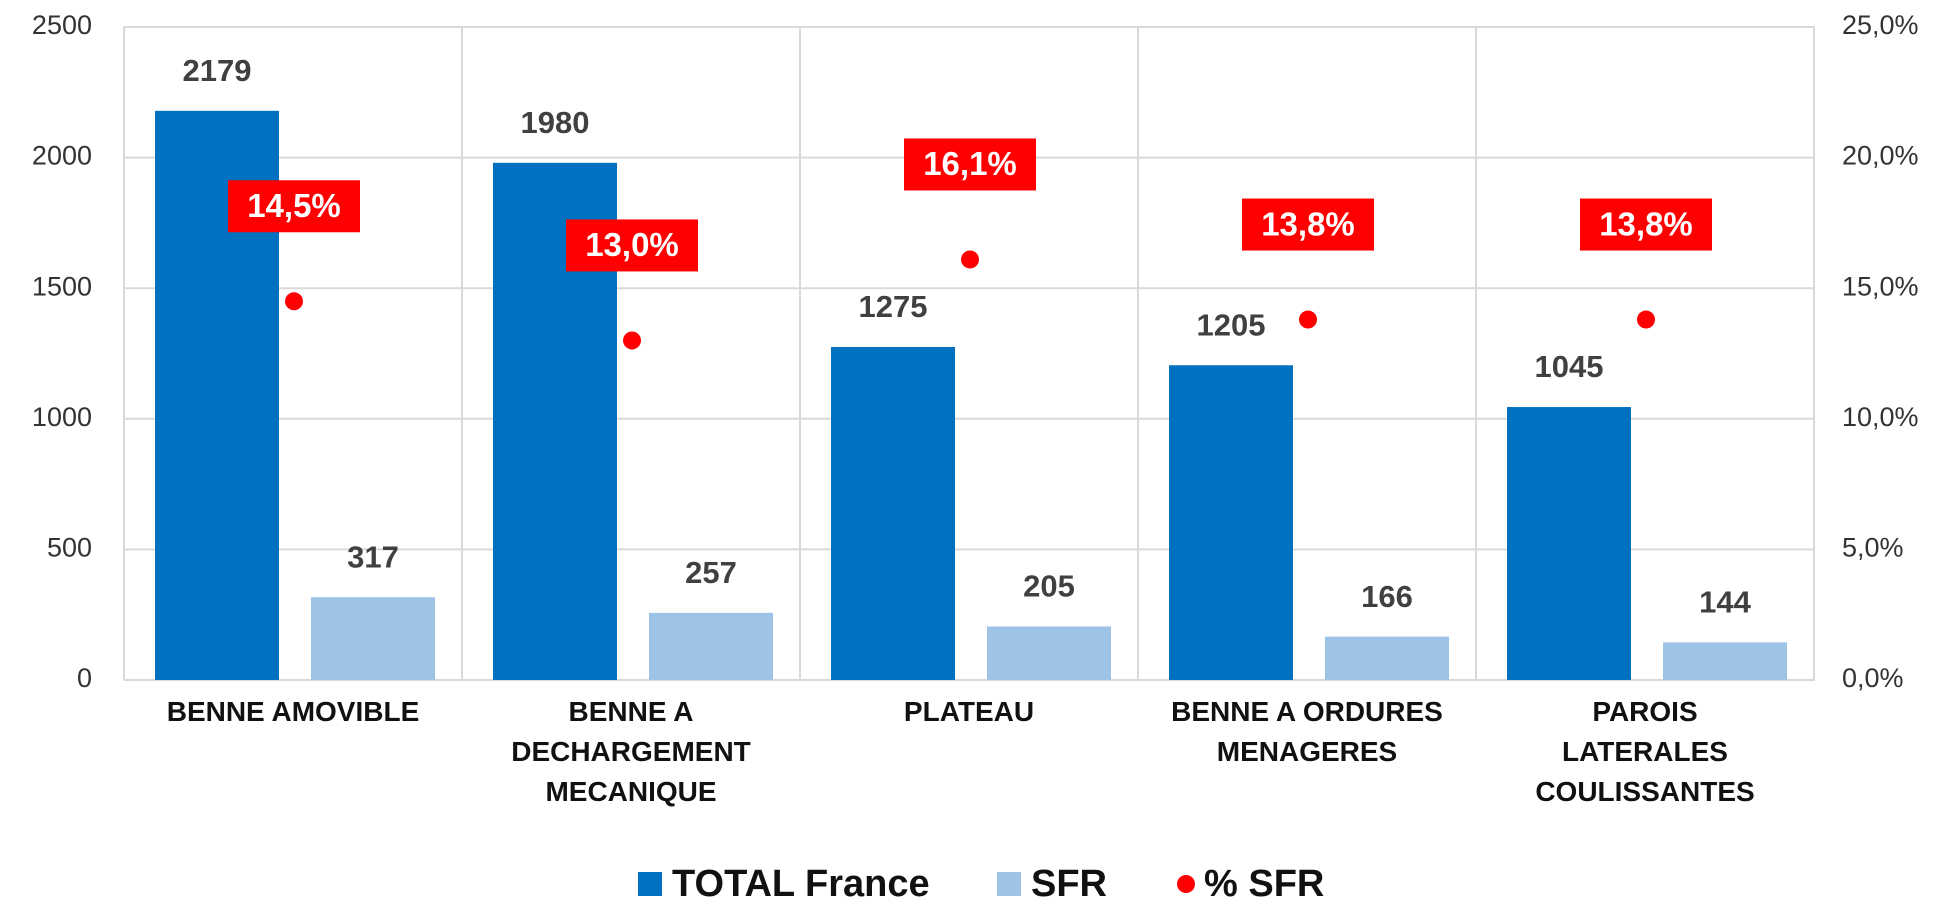  I want to click on legend-label: % SFR, so click(1264, 883).